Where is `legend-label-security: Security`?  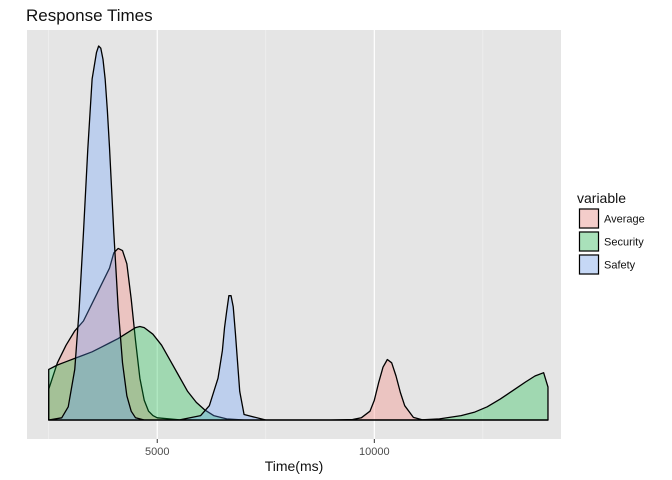
legend-label-security: Security is located at coordinates (624, 243).